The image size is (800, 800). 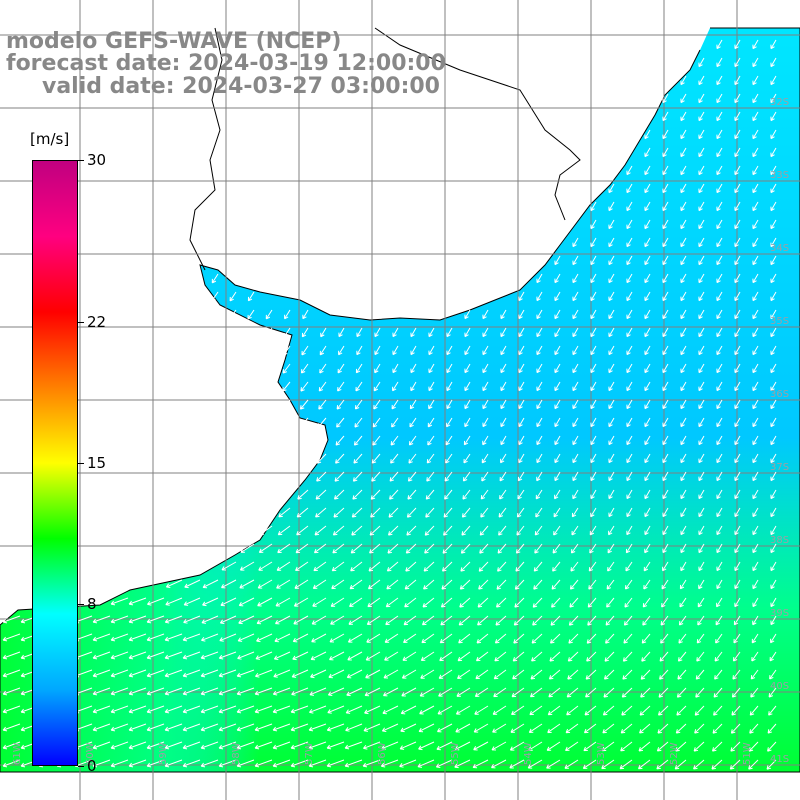 What do you see at coordinates (241, 86) in the screenshot?
I see `title-valid-date: valid date: 2024-03-27 03:00:00` at bounding box center [241, 86].